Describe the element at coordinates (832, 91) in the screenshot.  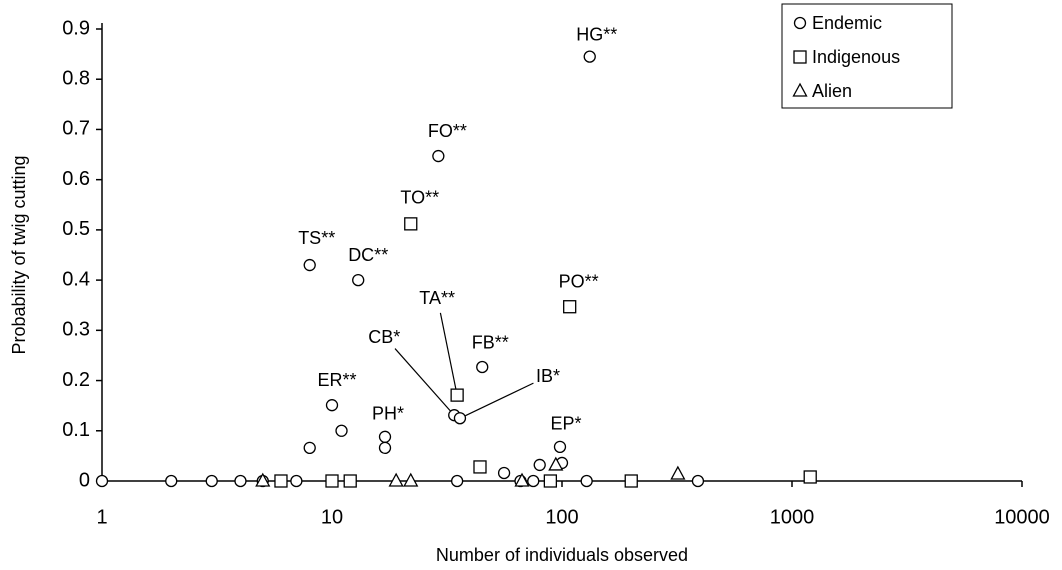
I see `legend-label: Alien` at that location.